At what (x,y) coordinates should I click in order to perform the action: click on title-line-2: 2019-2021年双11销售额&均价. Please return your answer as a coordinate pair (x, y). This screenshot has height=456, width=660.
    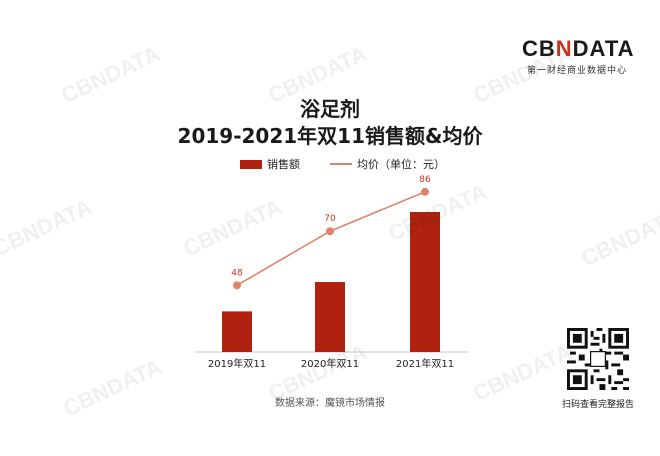
    Looking at the image, I should click on (330, 136).